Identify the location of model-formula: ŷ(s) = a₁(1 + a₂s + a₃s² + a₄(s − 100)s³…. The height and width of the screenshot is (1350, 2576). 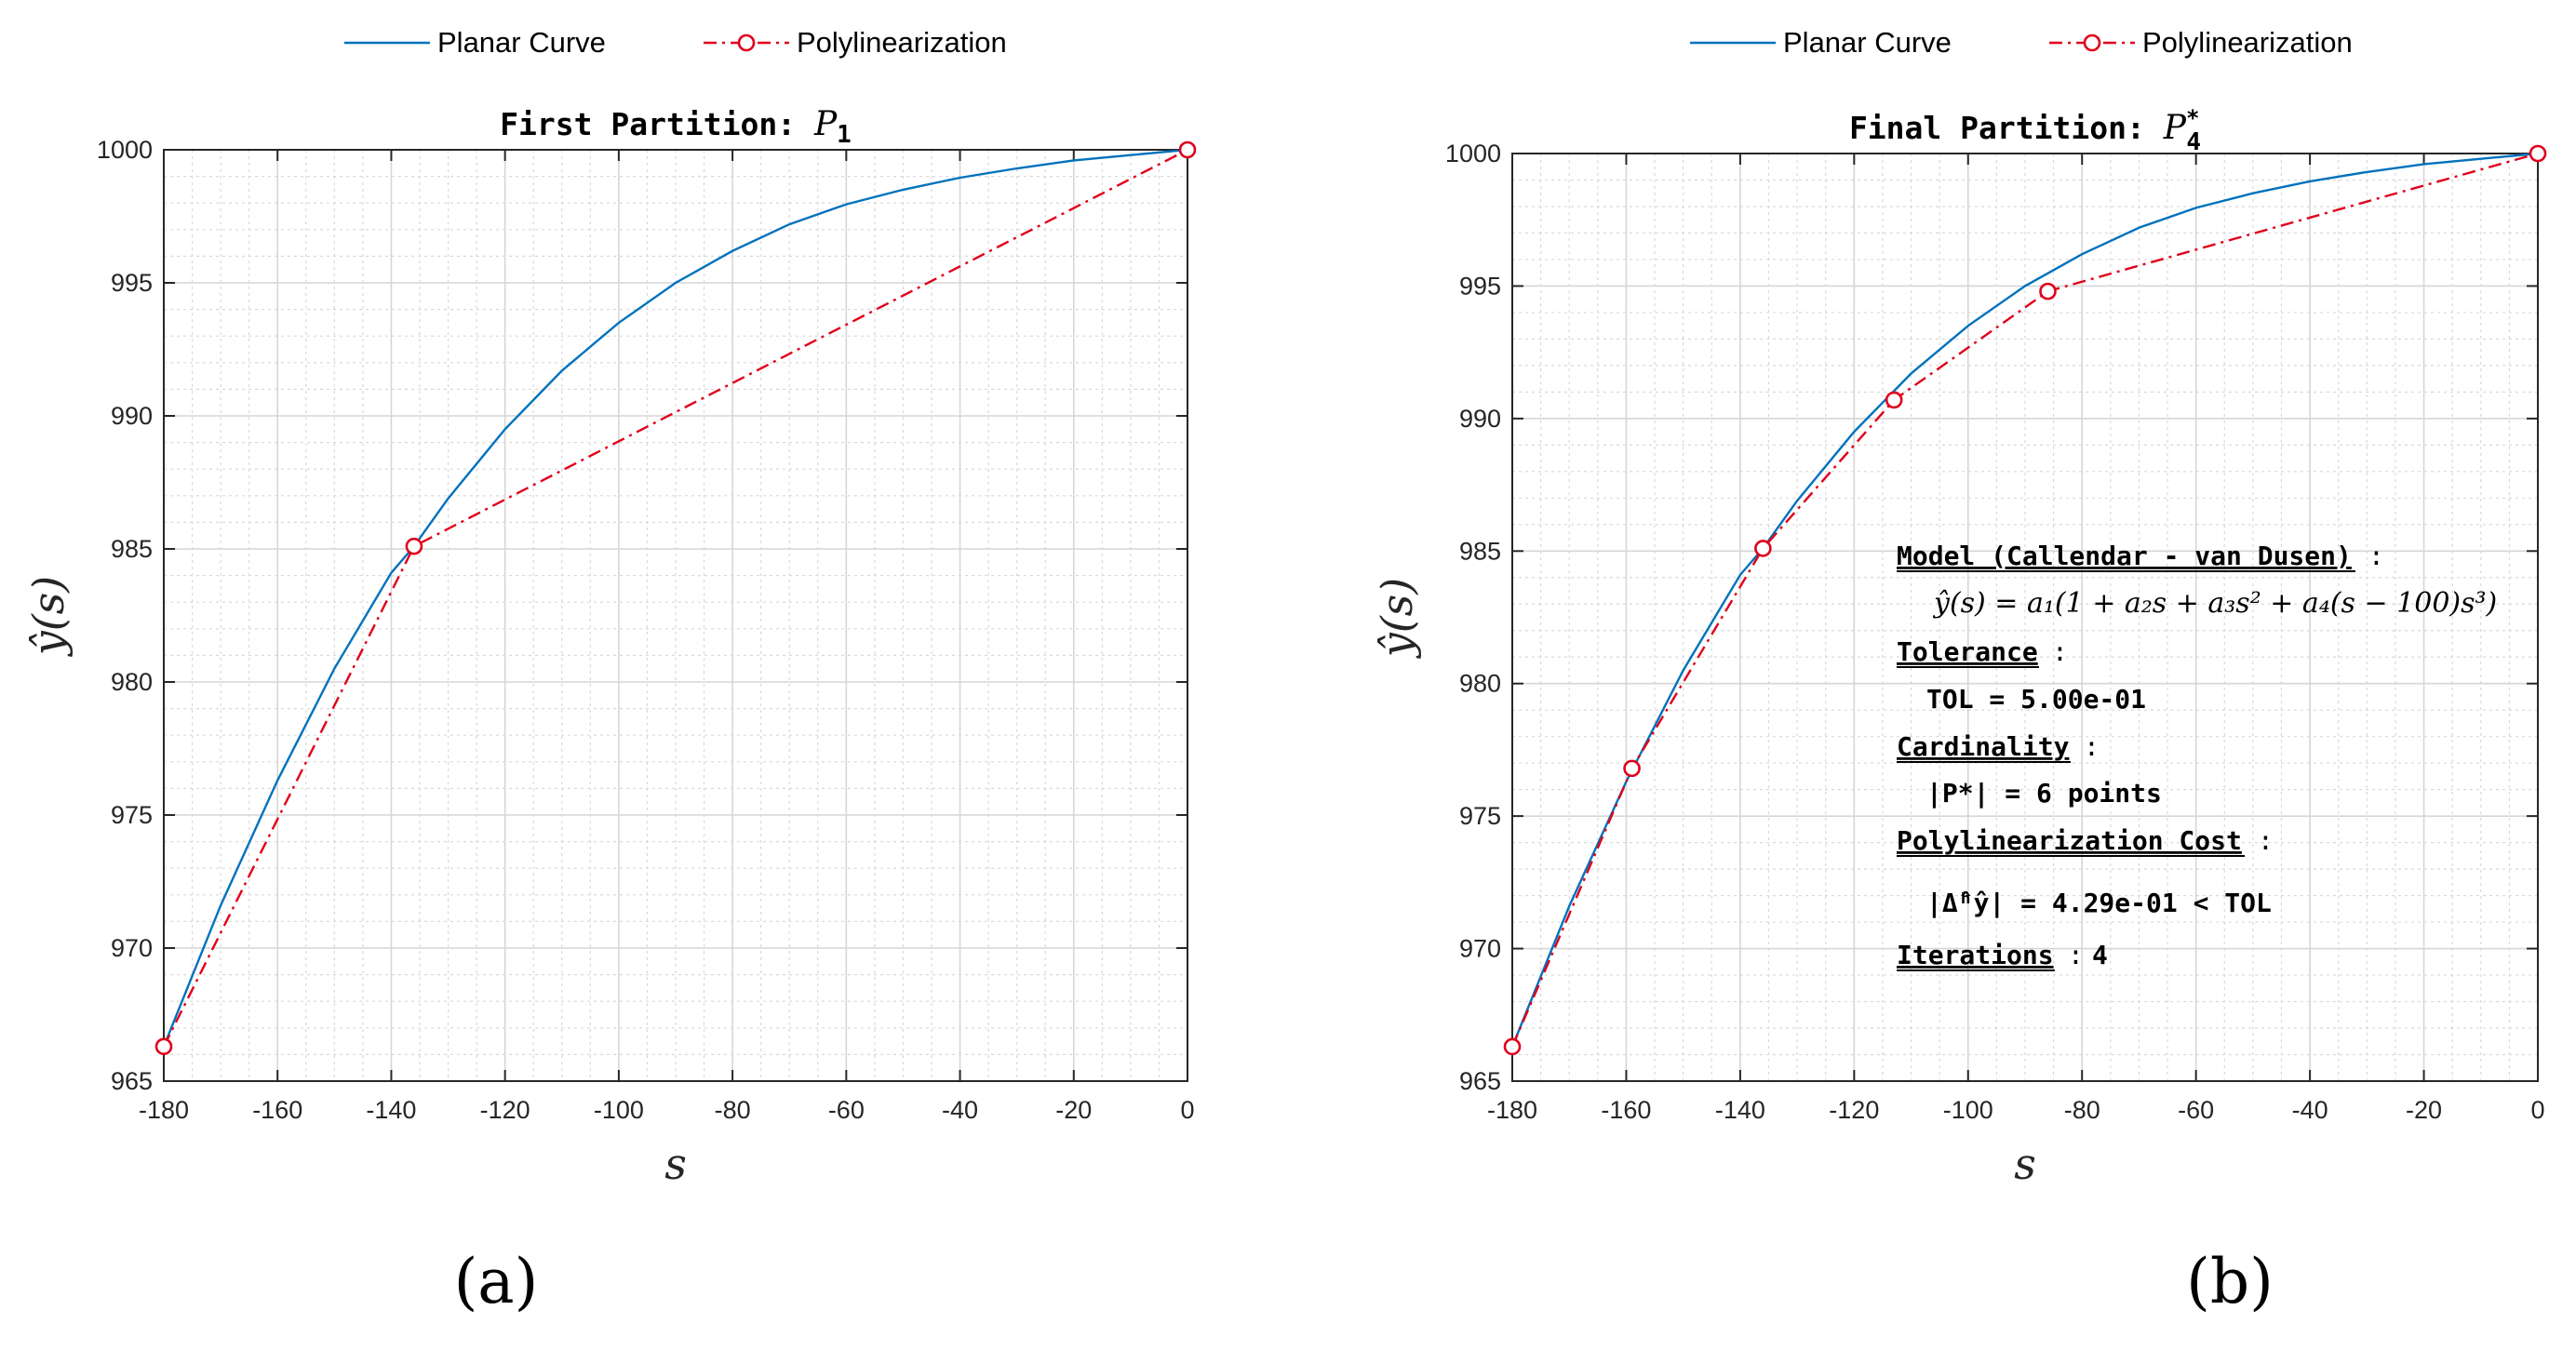
(2214, 603).